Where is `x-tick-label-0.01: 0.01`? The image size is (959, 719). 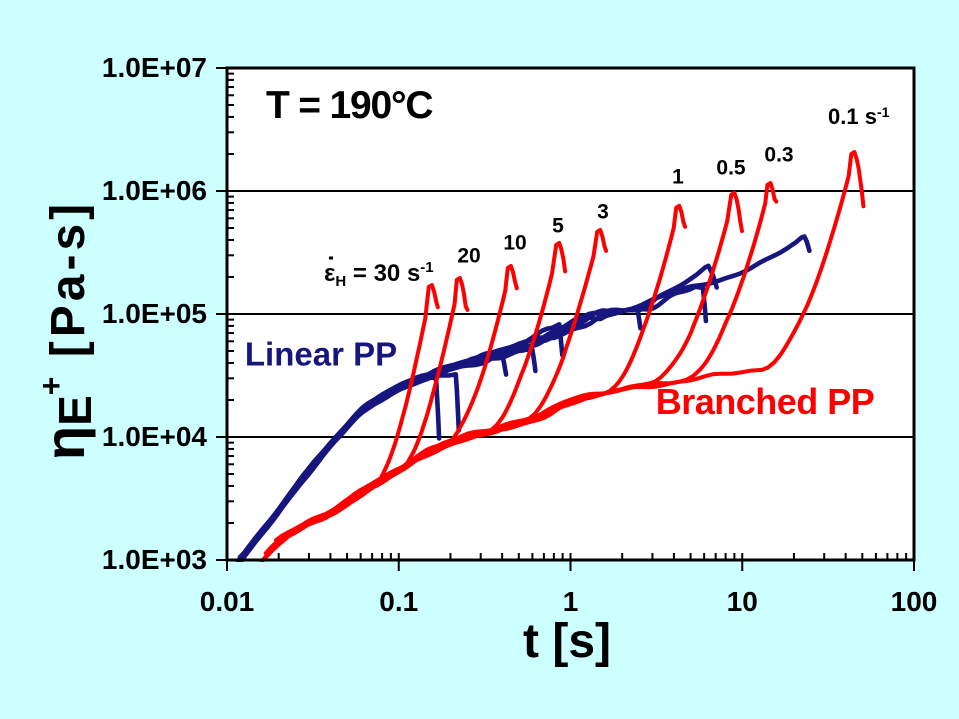
x-tick-label-0.01: 0.01 is located at coordinates (227, 601).